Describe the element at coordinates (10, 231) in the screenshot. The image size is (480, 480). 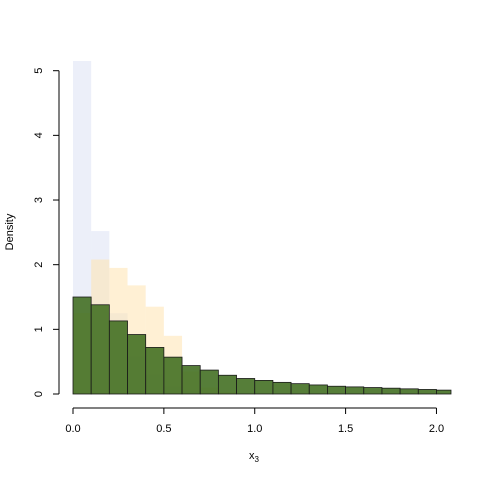
I see `y-axis-label: Density` at that location.